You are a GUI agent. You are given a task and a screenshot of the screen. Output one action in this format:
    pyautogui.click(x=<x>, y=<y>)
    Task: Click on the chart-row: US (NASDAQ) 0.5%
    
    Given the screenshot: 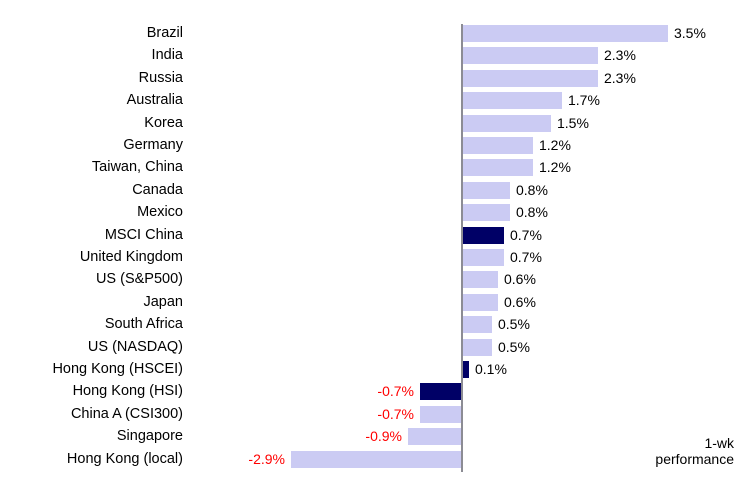 What is the action you would take?
    pyautogui.click(x=369, y=347)
    